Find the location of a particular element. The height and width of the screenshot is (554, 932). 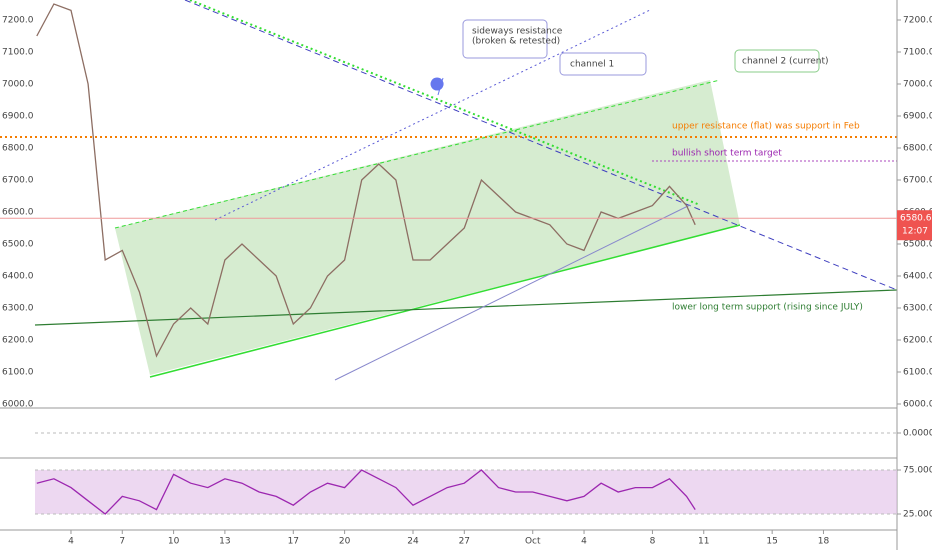

x-tick-label: 11 is located at coordinates (703, 542).